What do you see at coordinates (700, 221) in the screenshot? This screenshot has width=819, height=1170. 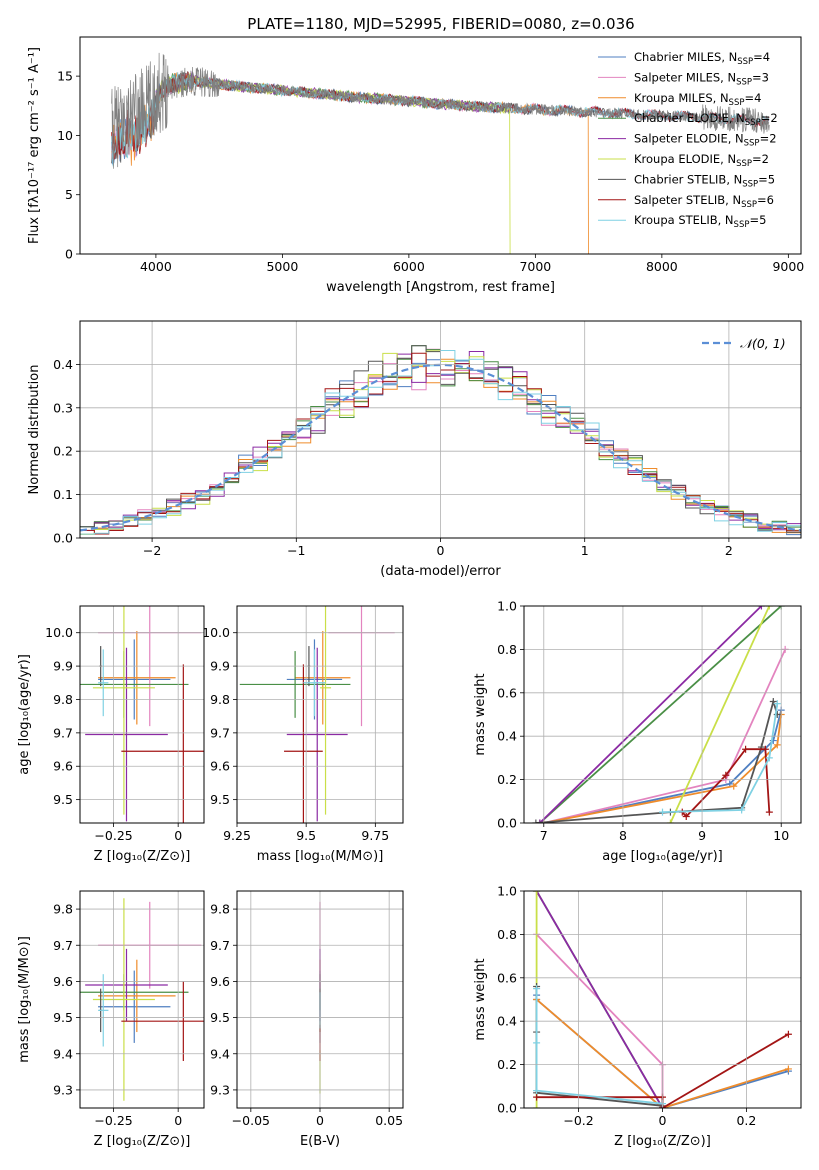 I see `spectrum-legend-label-8: Kroupa STELIB, NSSP=5` at bounding box center [700, 221].